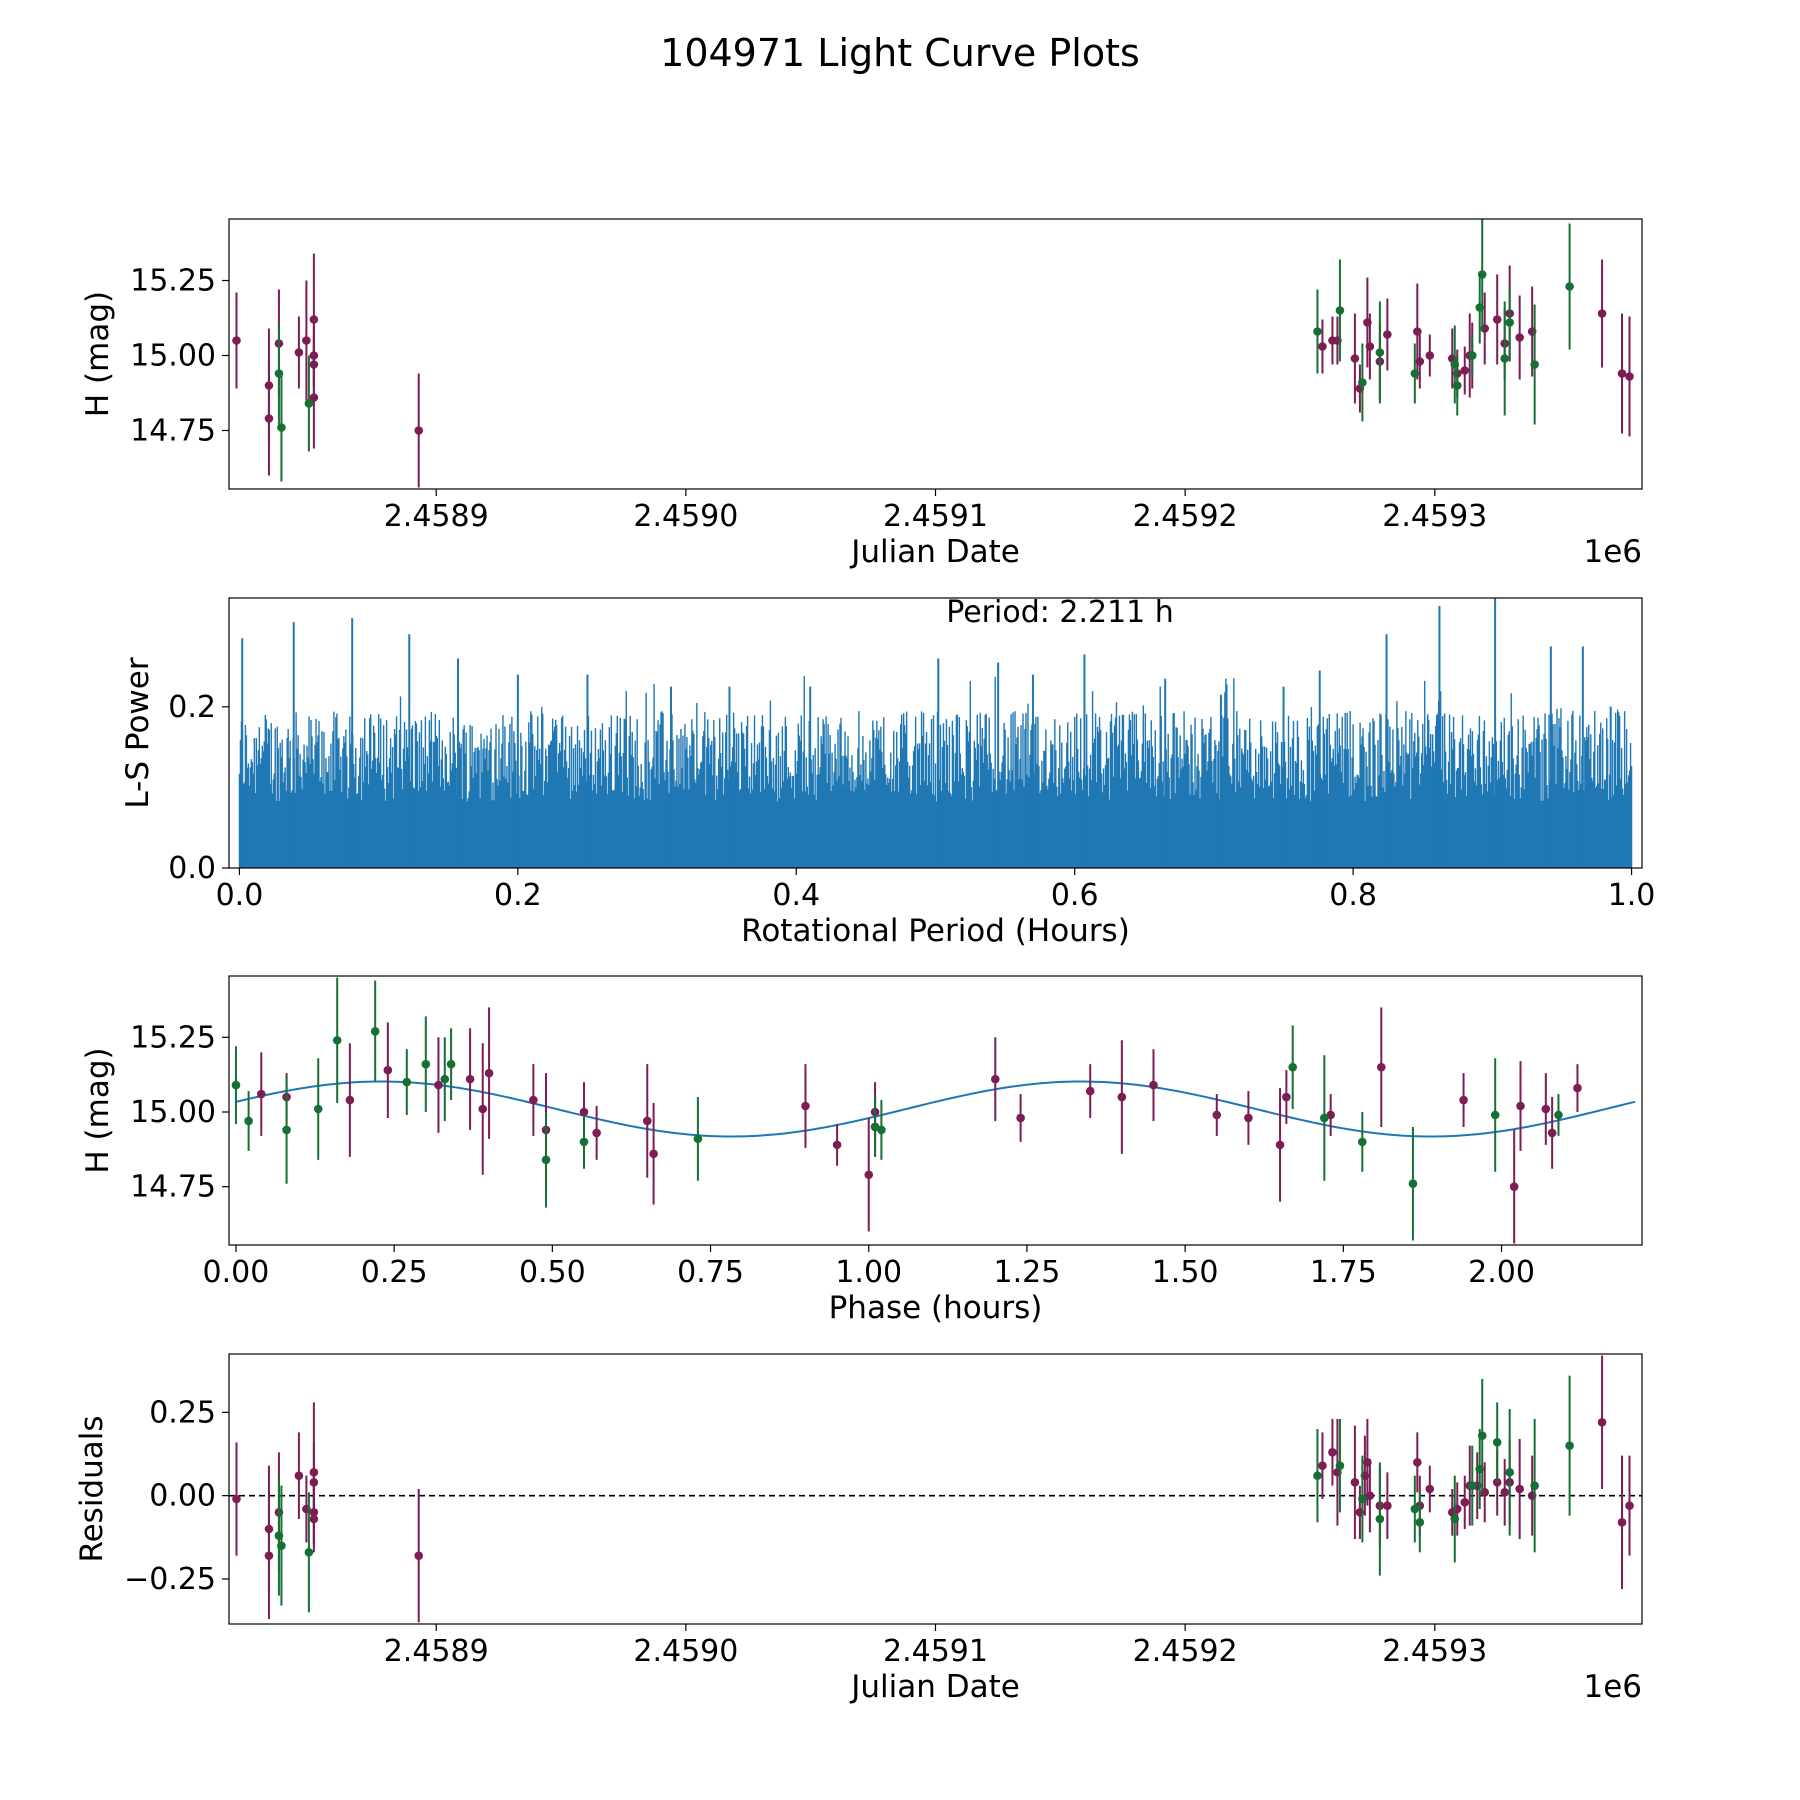 This screenshot has height=1800, width=1800. I want to click on x-axis-label: Rotational Period (Hours), so click(935, 931).